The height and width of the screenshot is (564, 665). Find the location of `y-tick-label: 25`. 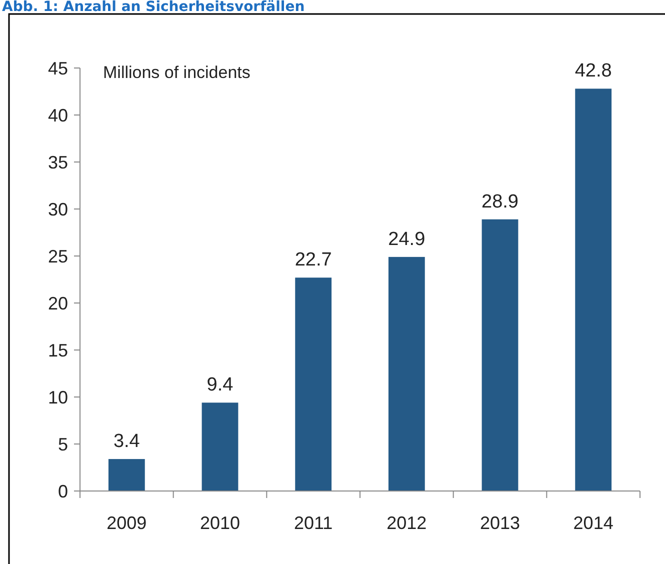

y-tick-label: 25 is located at coordinates (58, 256).